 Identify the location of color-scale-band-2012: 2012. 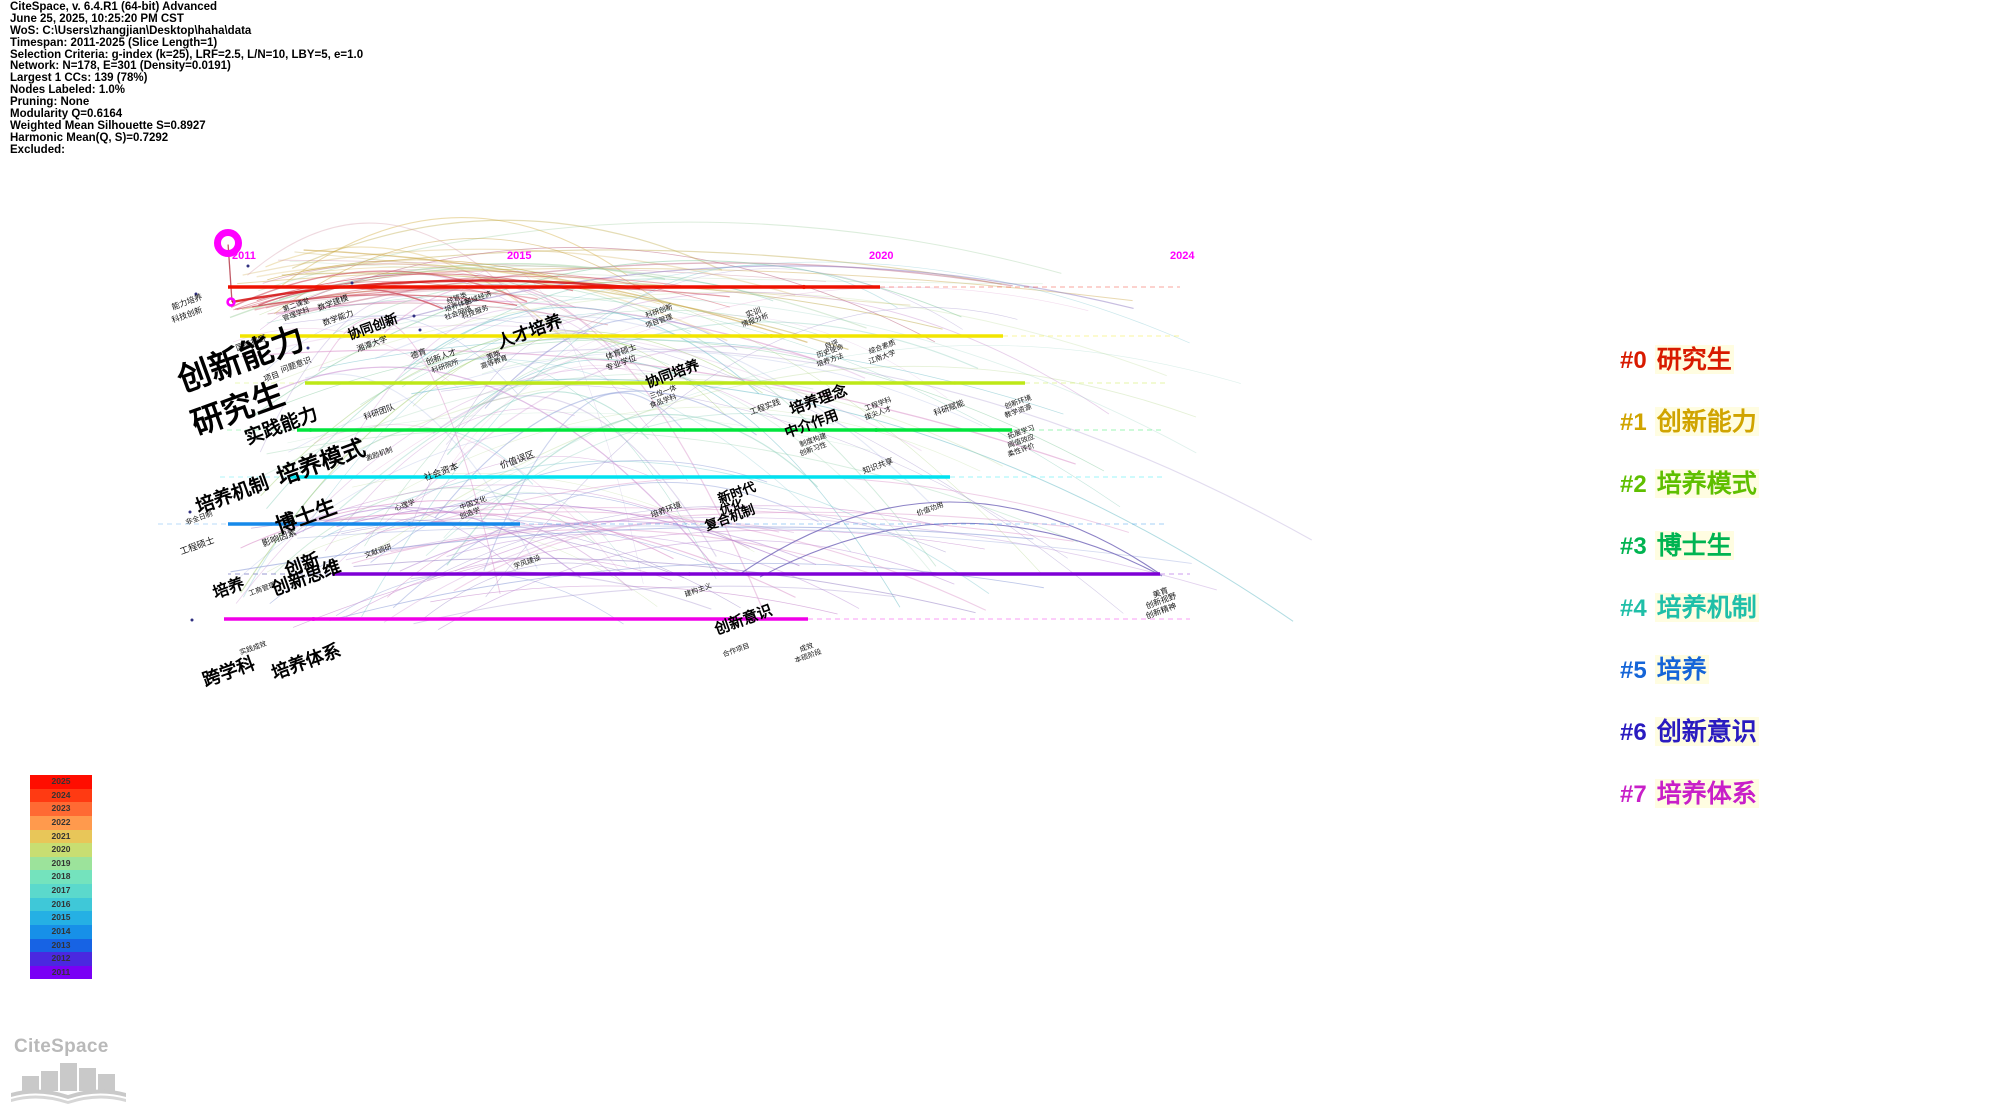
(61, 959).